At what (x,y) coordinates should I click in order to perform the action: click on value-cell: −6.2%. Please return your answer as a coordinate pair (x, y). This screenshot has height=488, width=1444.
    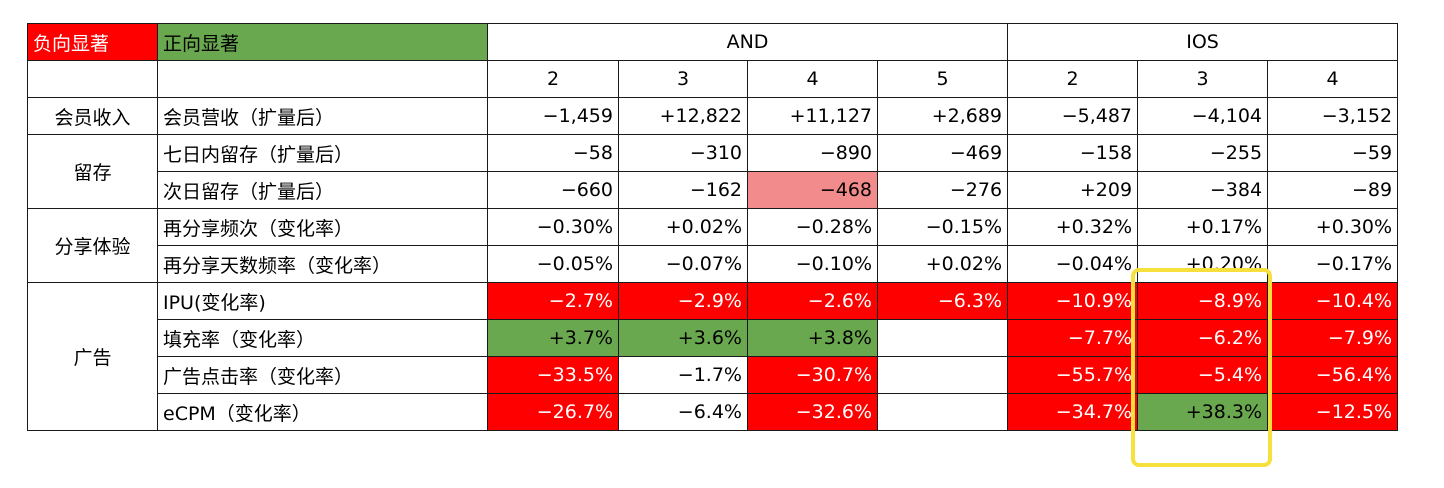
    Looking at the image, I should click on (1203, 338).